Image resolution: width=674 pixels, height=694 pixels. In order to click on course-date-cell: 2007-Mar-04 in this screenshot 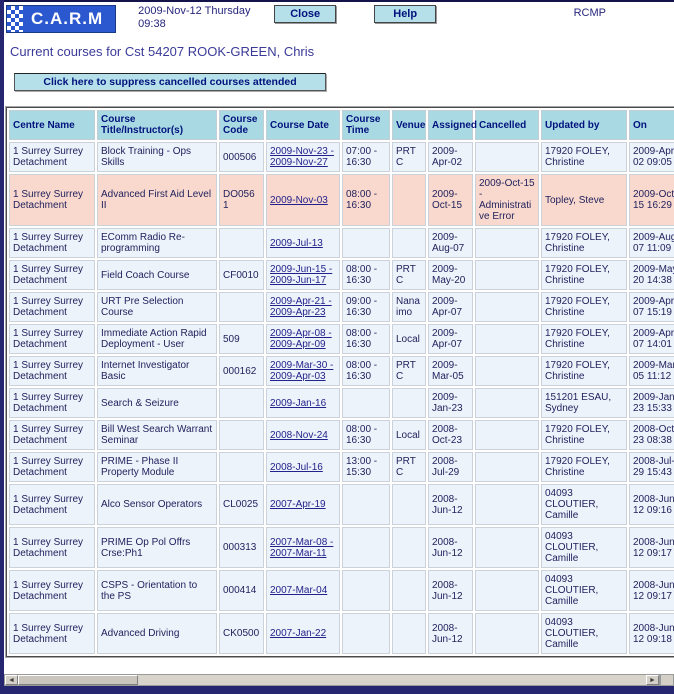, I will do `click(303, 590)`.